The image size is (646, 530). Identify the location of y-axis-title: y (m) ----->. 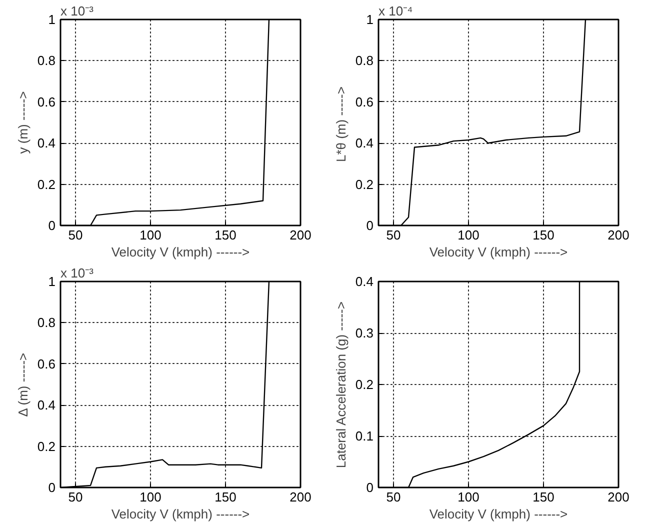
(22, 122).